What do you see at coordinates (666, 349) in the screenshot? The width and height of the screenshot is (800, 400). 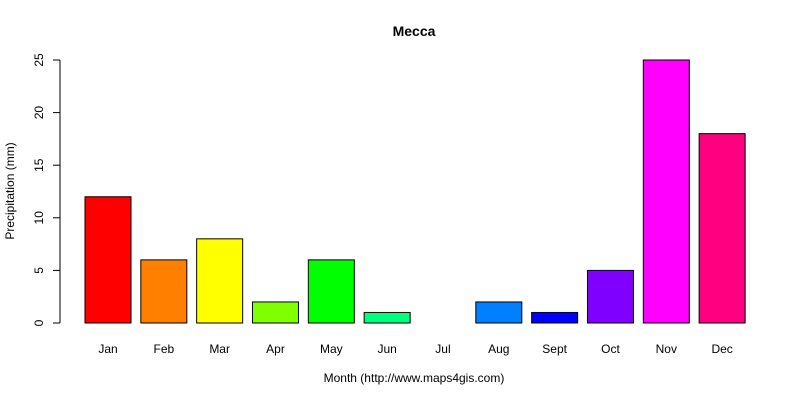 I see `x-tick-label-nov: Nov` at bounding box center [666, 349].